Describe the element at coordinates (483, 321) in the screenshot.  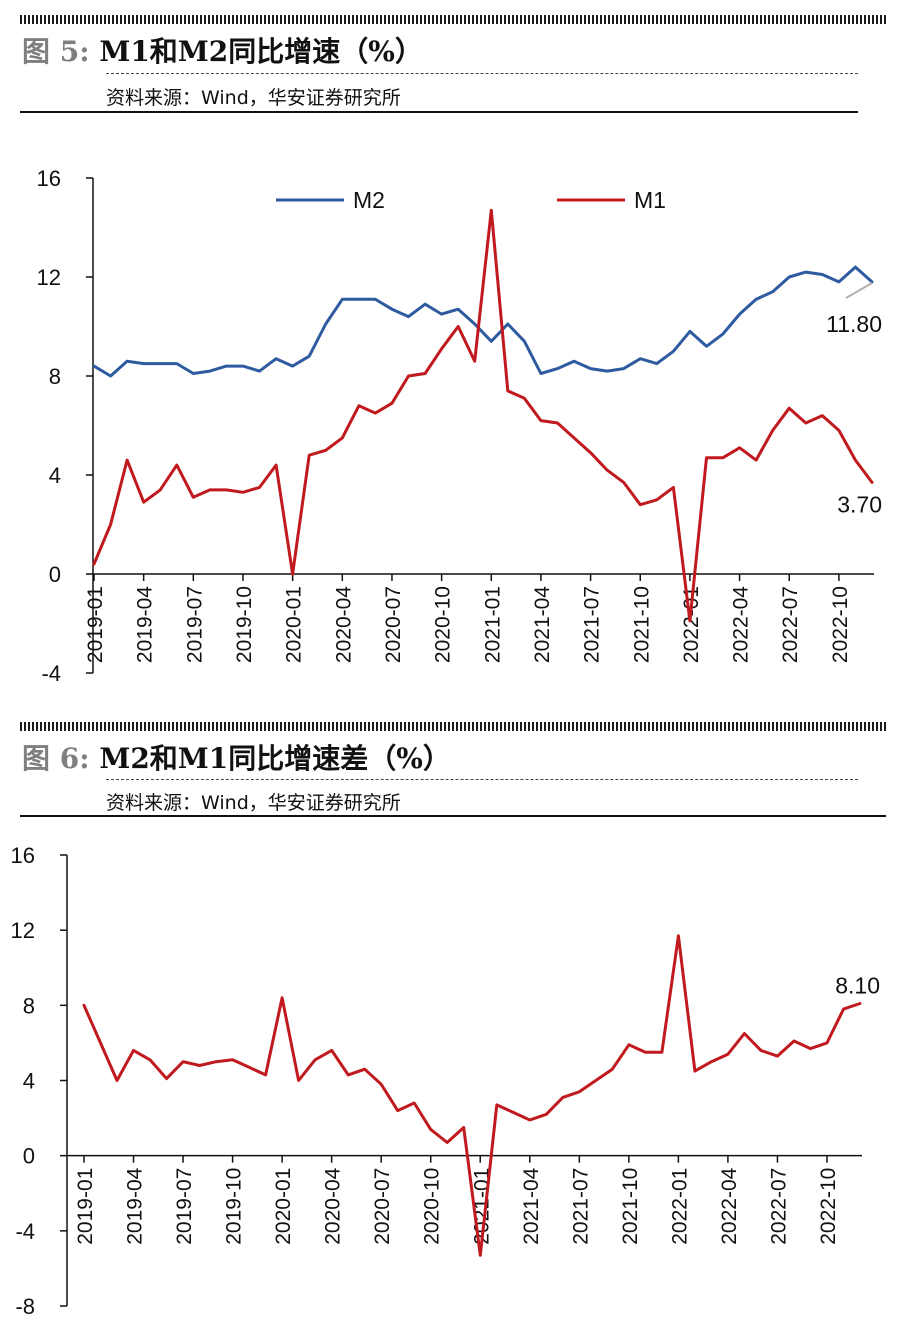
I see `series-line-m2` at that location.